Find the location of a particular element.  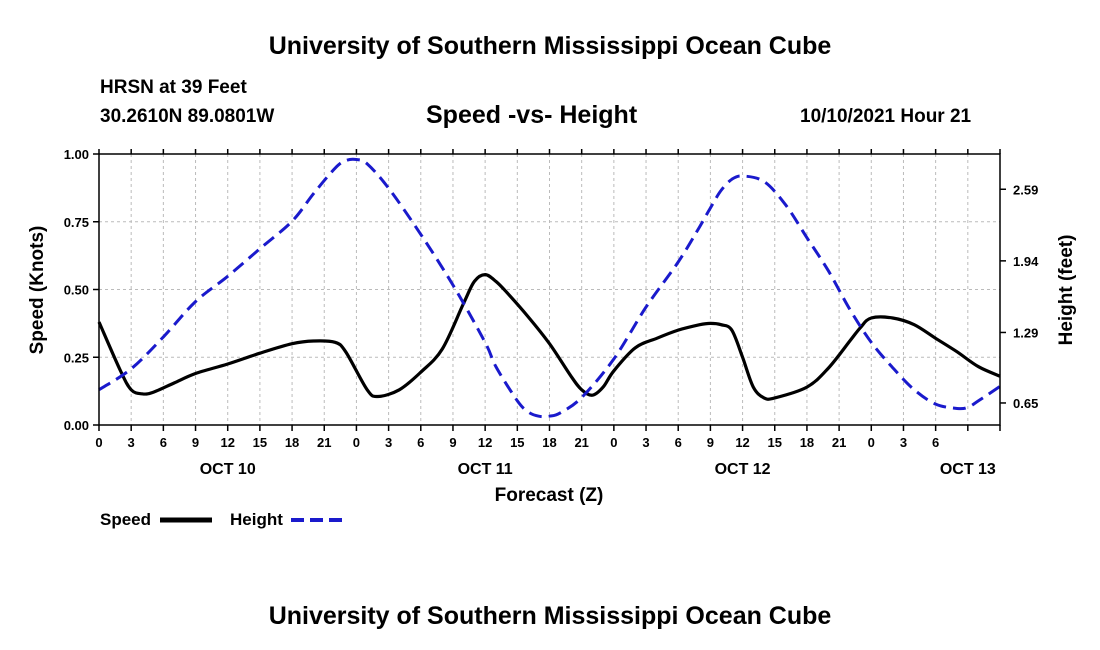

x-axis-label: Forecast (Z) is located at coordinates (549, 495).